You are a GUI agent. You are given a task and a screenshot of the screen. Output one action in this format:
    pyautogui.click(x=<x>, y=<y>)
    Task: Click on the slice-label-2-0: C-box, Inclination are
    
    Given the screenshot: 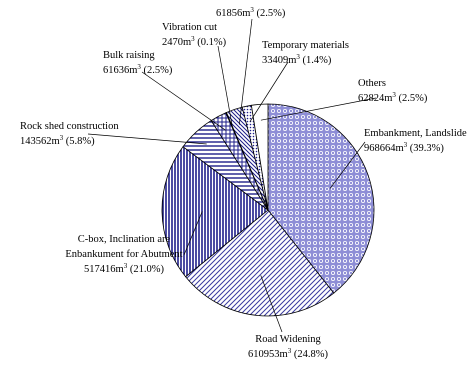 What is the action you would take?
    pyautogui.click(x=124, y=239)
    